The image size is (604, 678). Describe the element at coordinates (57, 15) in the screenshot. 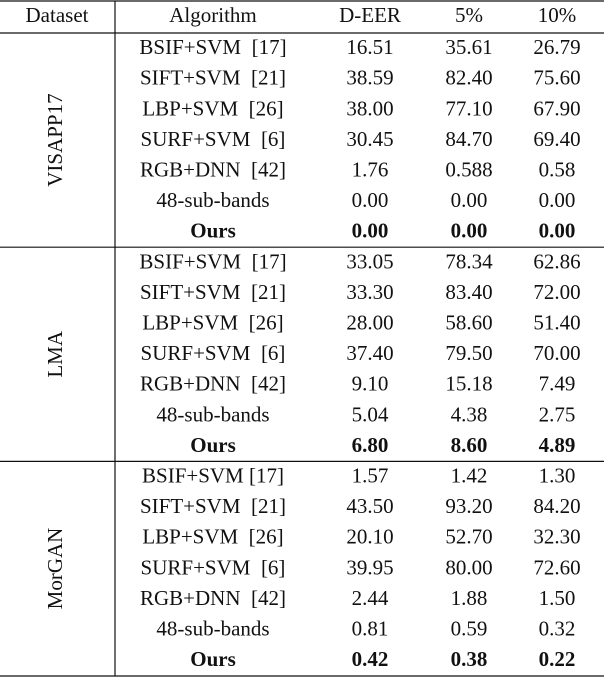

I see `column-header: Dataset` at that location.